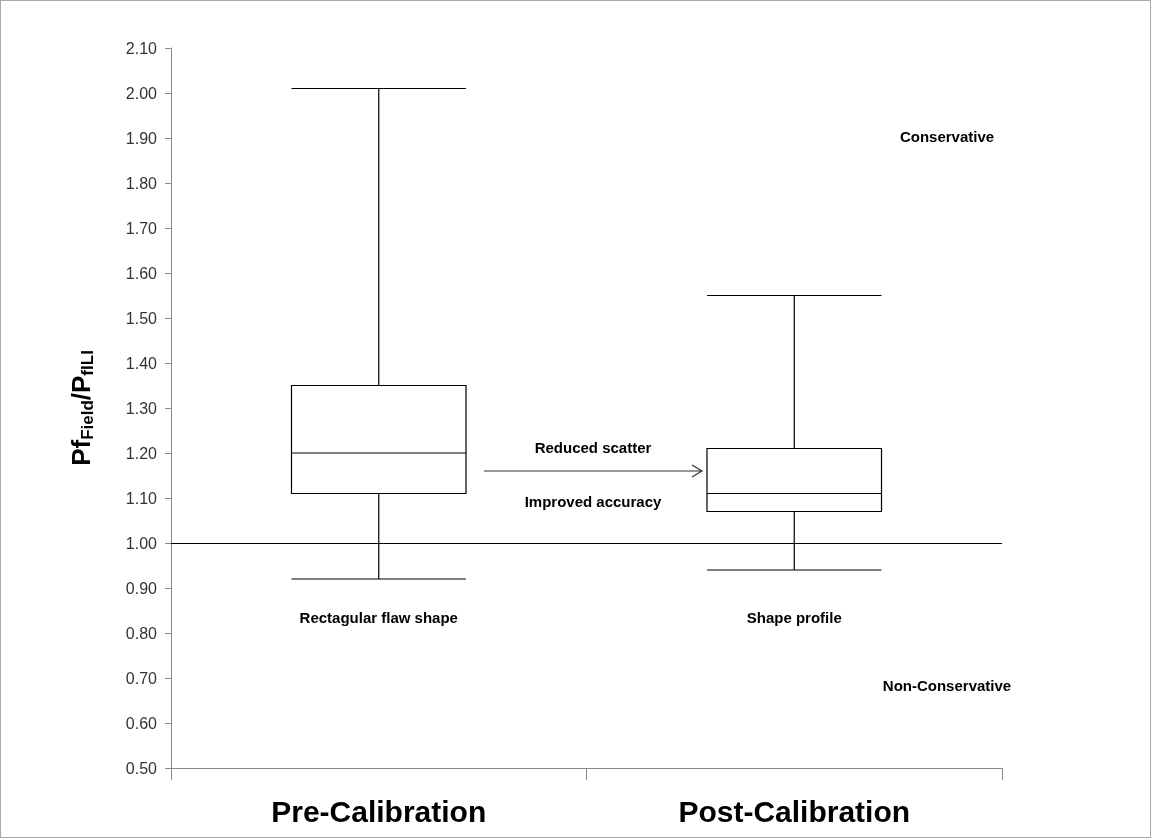 The height and width of the screenshot is (838, 1151). What do you see at coordinates (141, 498) in the screenshot?
I see `y-tick-label: 1.10` at bounding box center [141, 498].